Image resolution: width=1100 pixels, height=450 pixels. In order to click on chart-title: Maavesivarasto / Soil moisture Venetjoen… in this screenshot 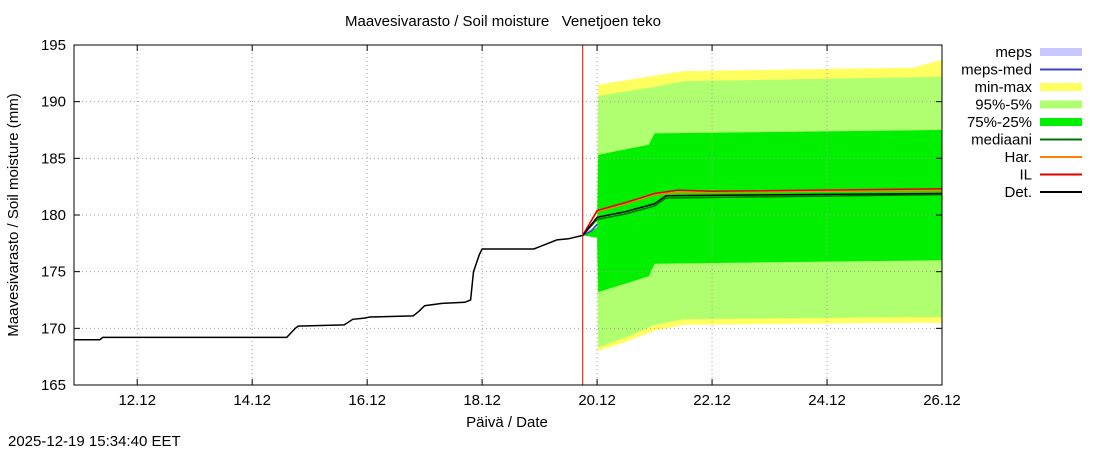, I will do `click(503, 21)`.